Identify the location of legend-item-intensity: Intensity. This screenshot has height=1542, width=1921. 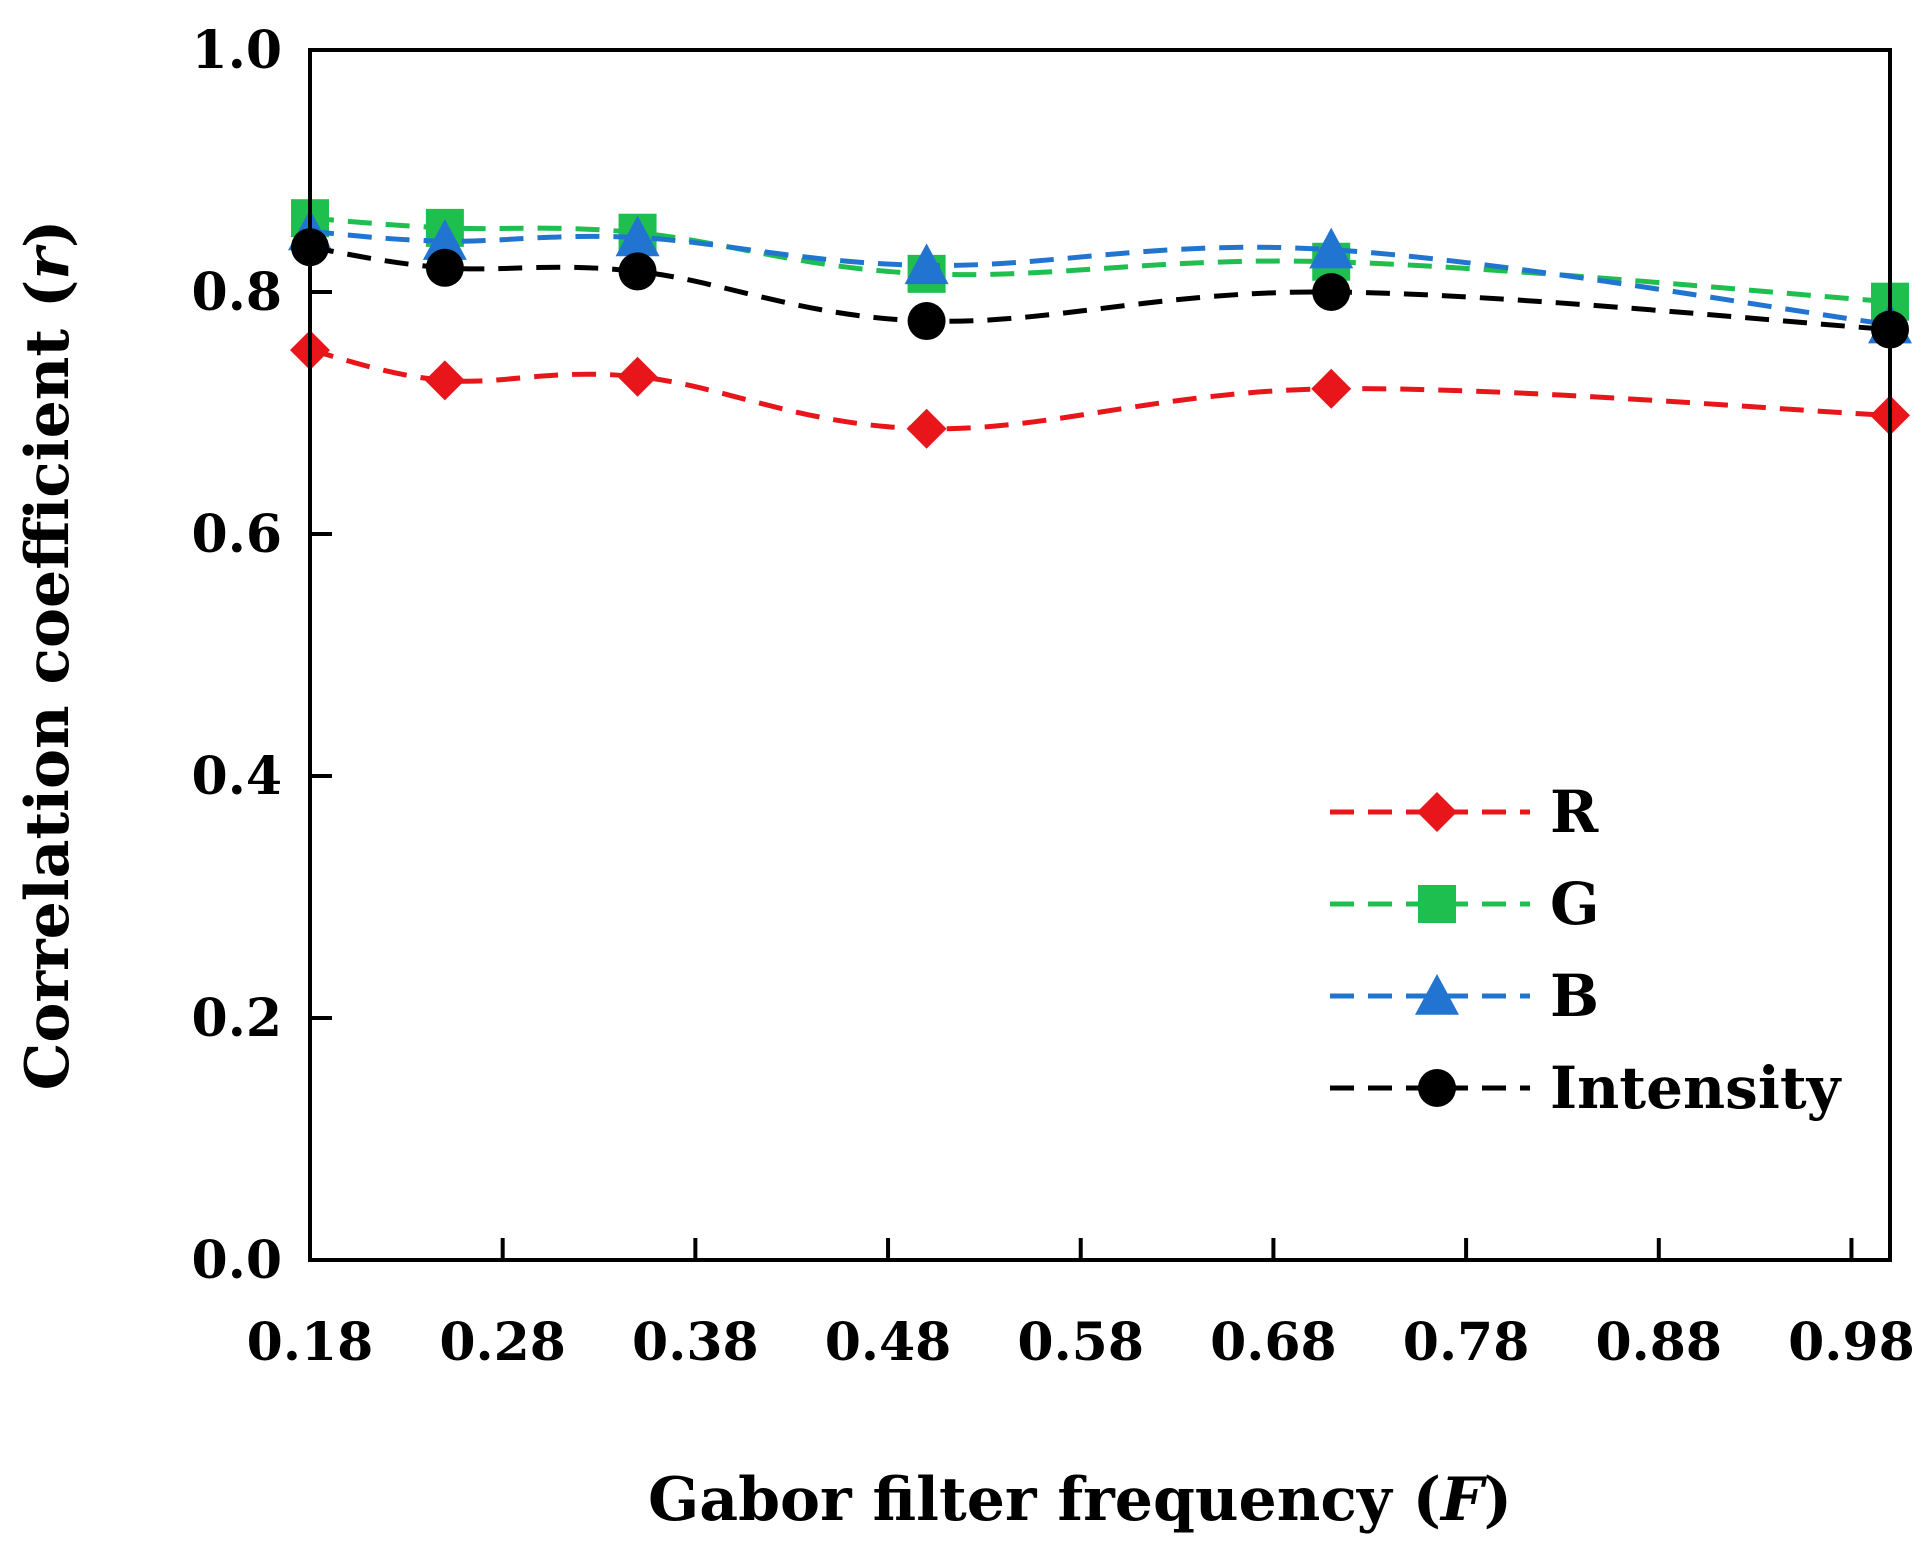
(1586, 1088).